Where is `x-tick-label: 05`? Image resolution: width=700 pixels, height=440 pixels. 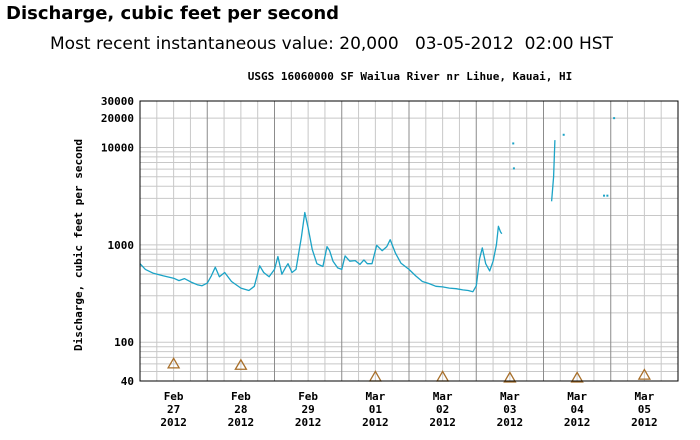 x-tick-label: 05 is located at coordinates (644, 409).